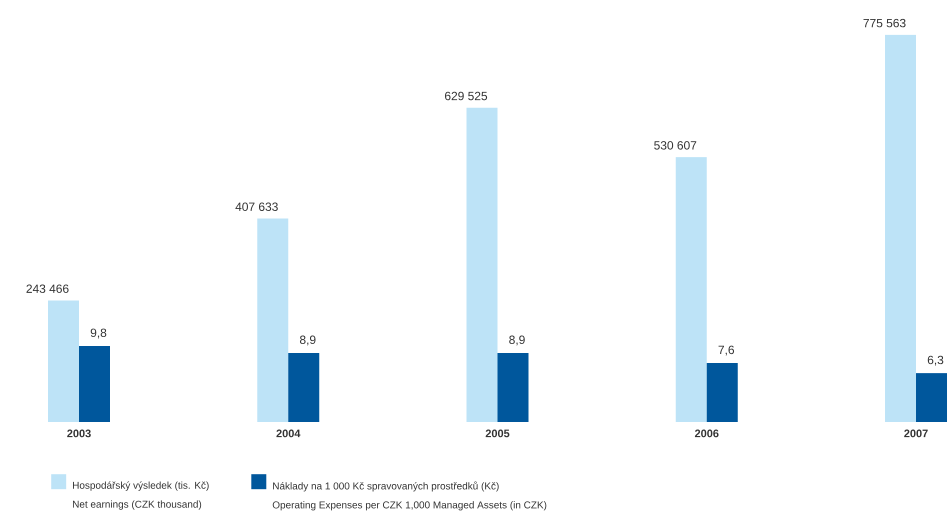 The image size is (952, 522). Describe the element at coordinates (706, 434) in the screenshot. I see `x-tick-label: 2006` at that location.